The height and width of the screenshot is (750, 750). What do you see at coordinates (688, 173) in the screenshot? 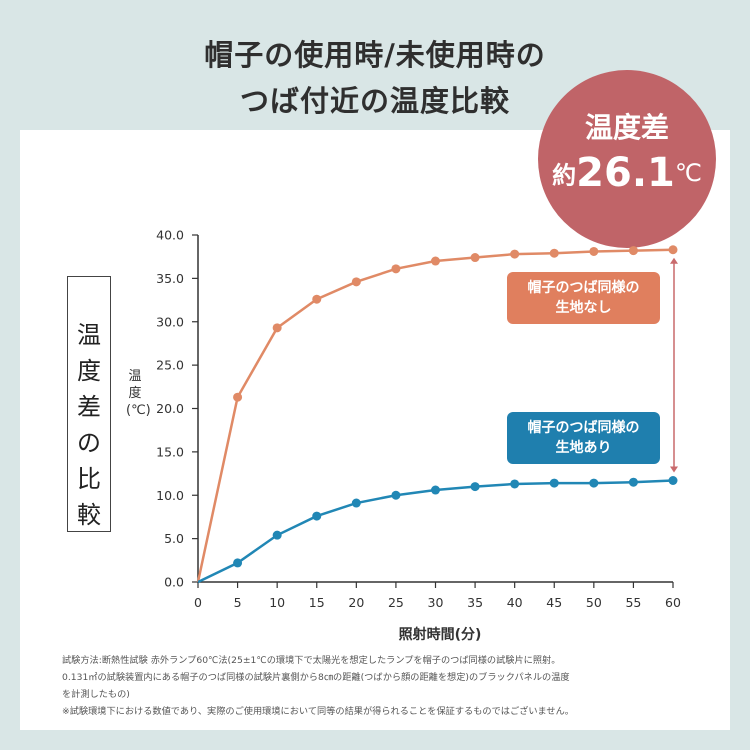
I see `badge-unit: ℃` at bounding box center [688, 173].